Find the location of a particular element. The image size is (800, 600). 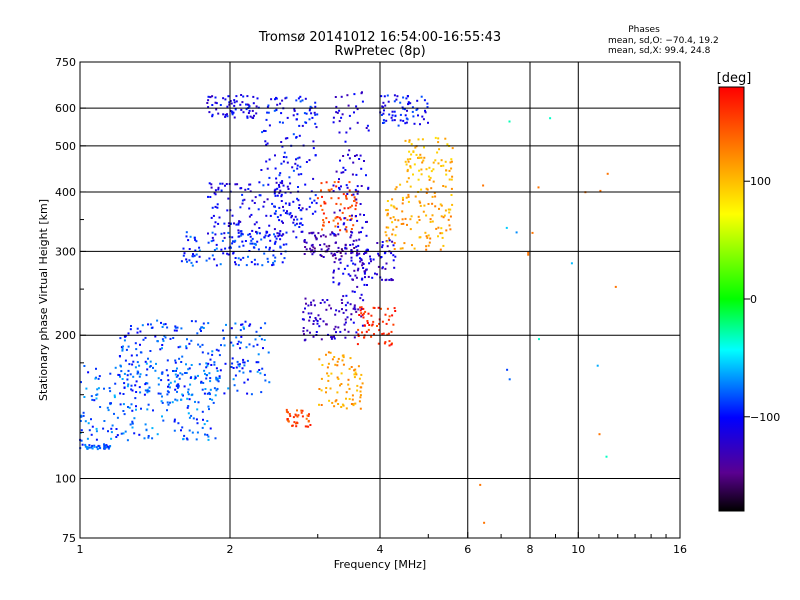

colorbar-gradient is located at coordinates (731, 299).